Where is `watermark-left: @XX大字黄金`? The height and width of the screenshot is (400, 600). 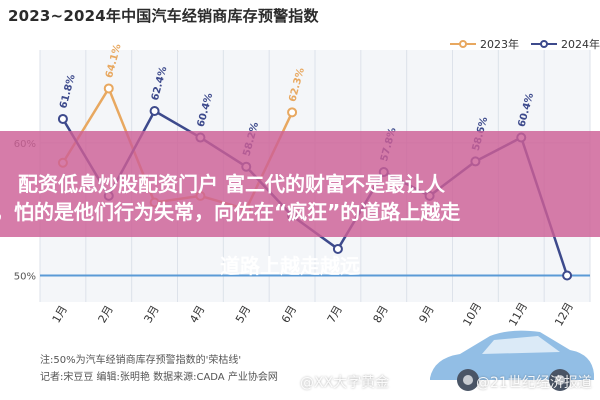
watermark-left: @XX大字黄金 is located at coordinates (345, 383).